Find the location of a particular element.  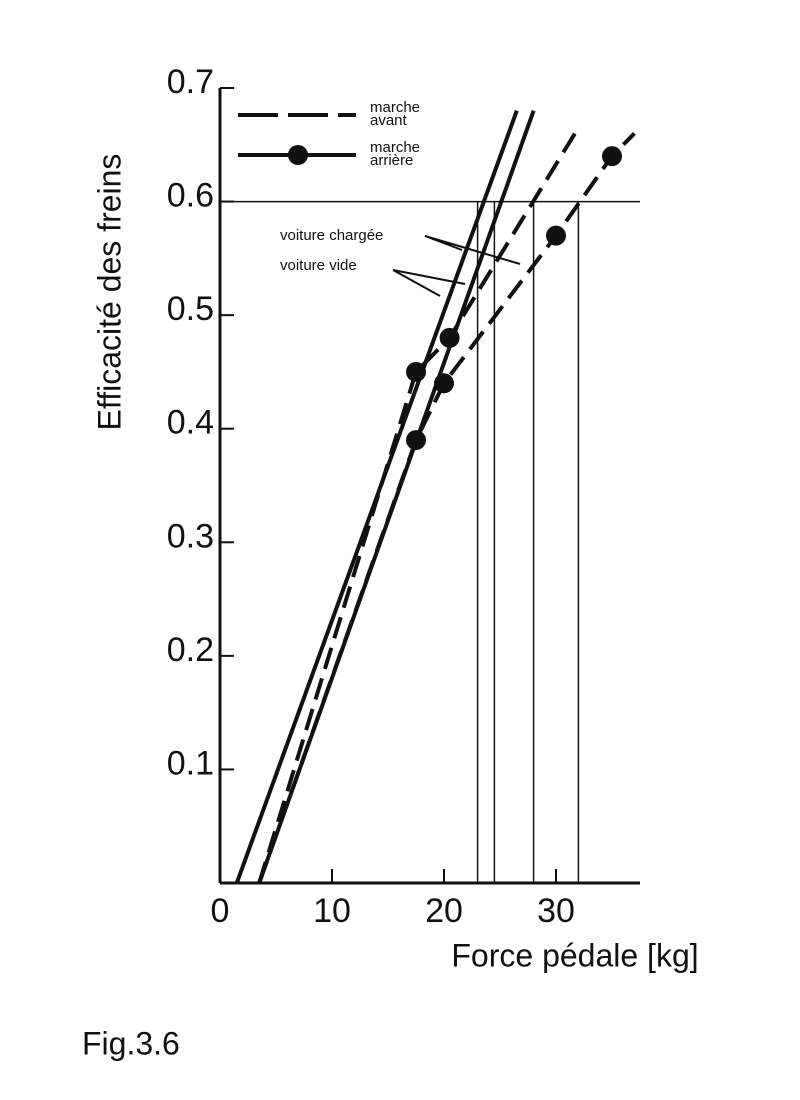

annotation-arrows is located at coordinates (456, 266).